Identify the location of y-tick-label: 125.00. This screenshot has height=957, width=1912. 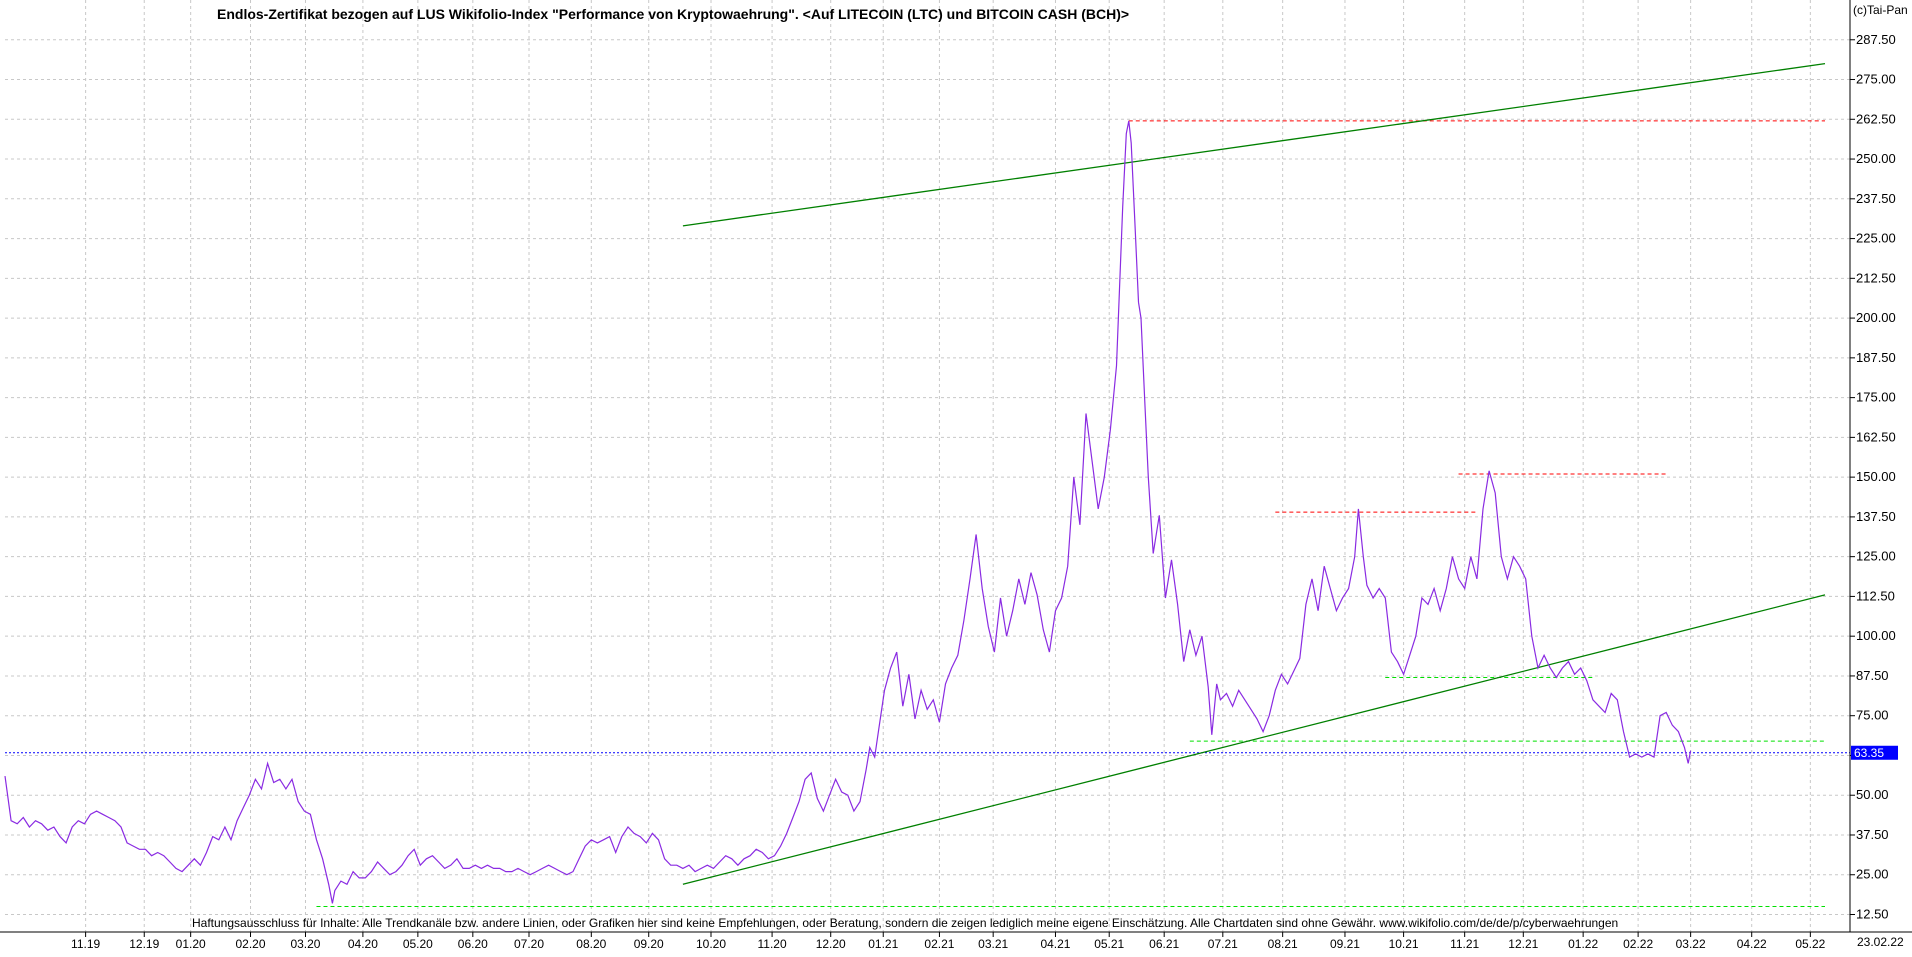
(1876, 556).